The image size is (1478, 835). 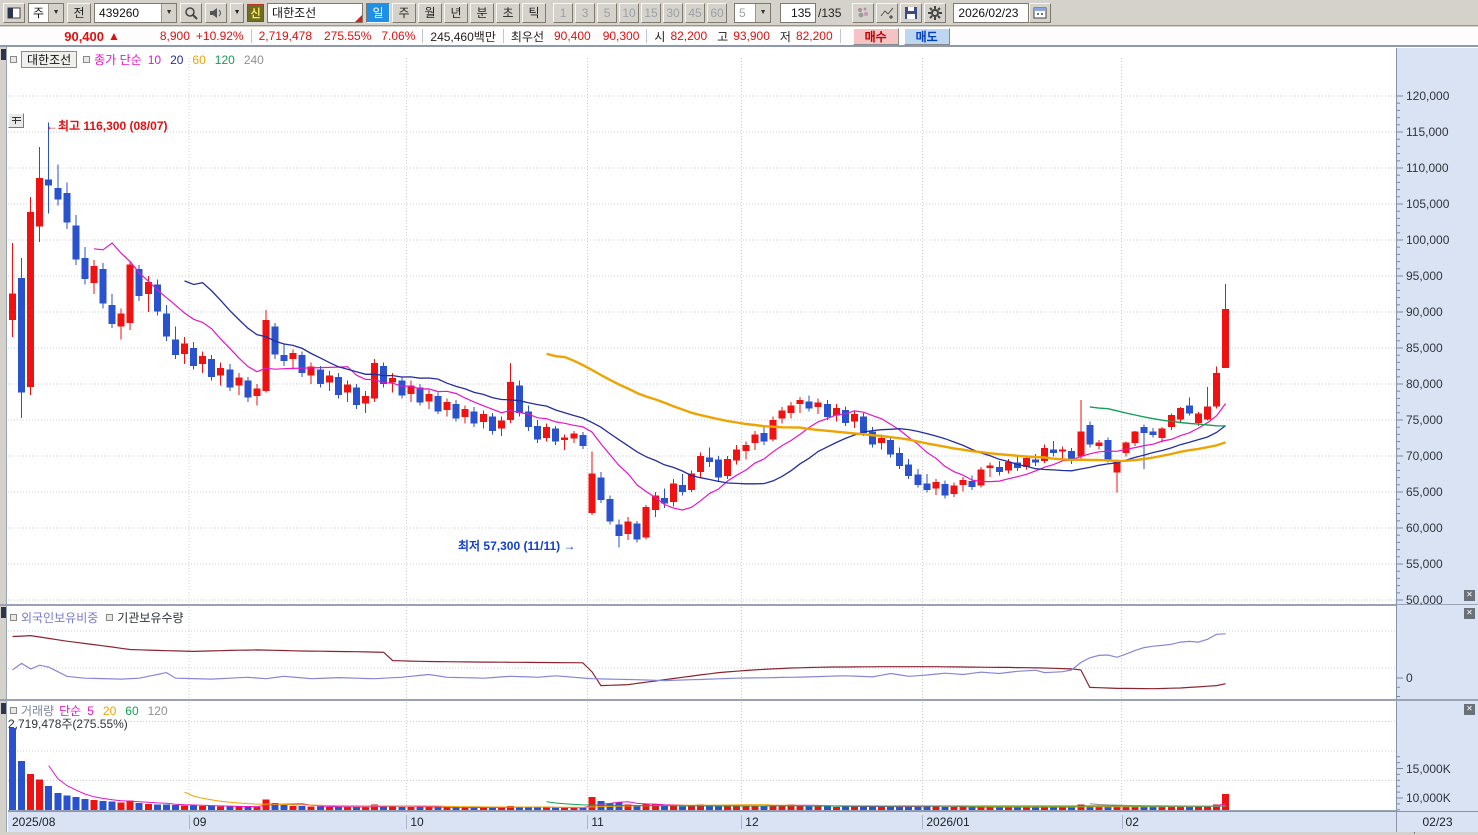 I want to click on ma-period-labels: 10 20 60 120 240, so click(x=210, y=60).